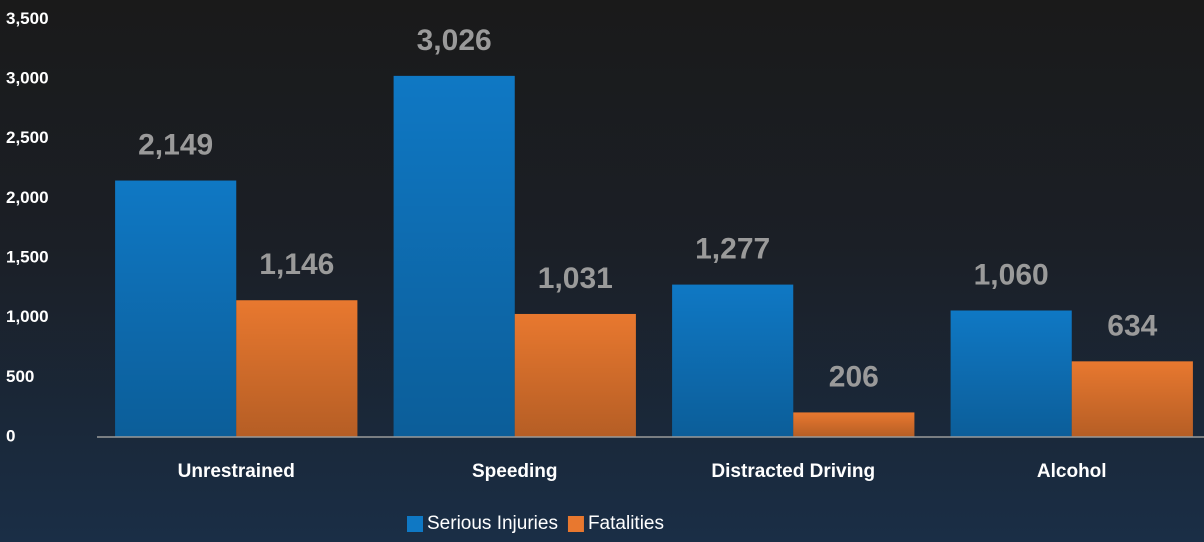 Image resolution: width=1204 pixels, height=542 pixels. Describe the element at coordinates (793, 471) in the screenshot. I see `x-tick-label: Distracted Driving` at that location.